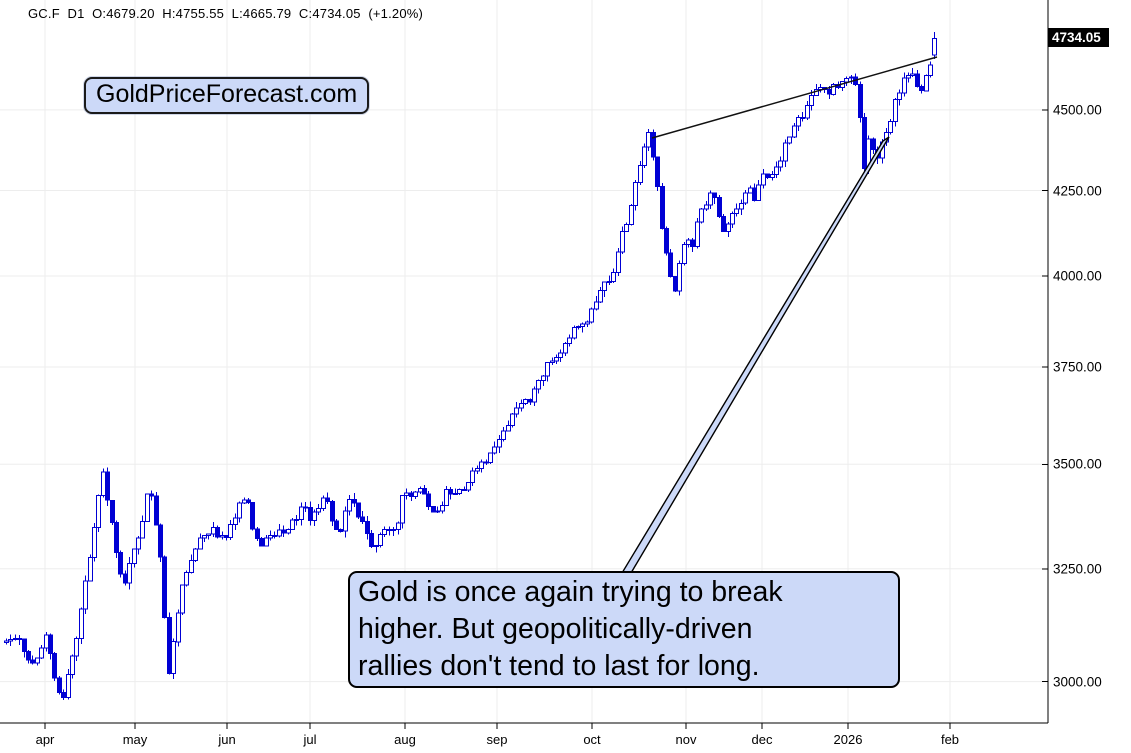  What do you see at coordinates (227, 739) in the screenshot?
I see `x-axis-label: jun` at bounding box center [227, 739].